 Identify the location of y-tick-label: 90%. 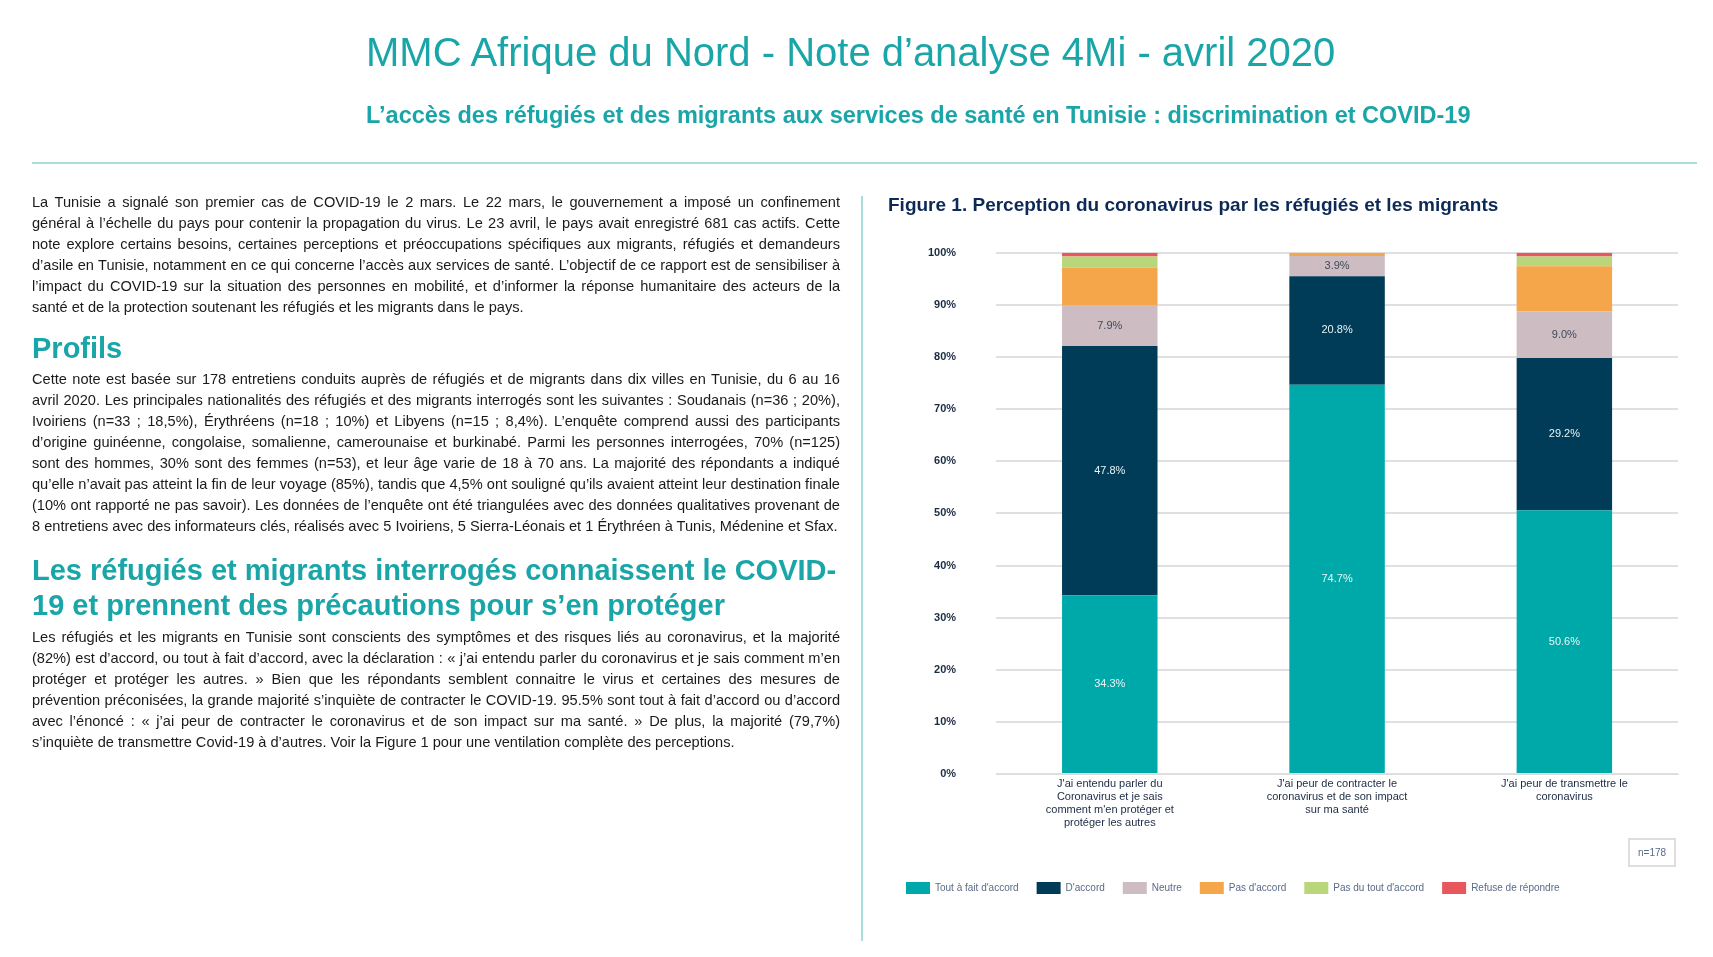
(945, 303).